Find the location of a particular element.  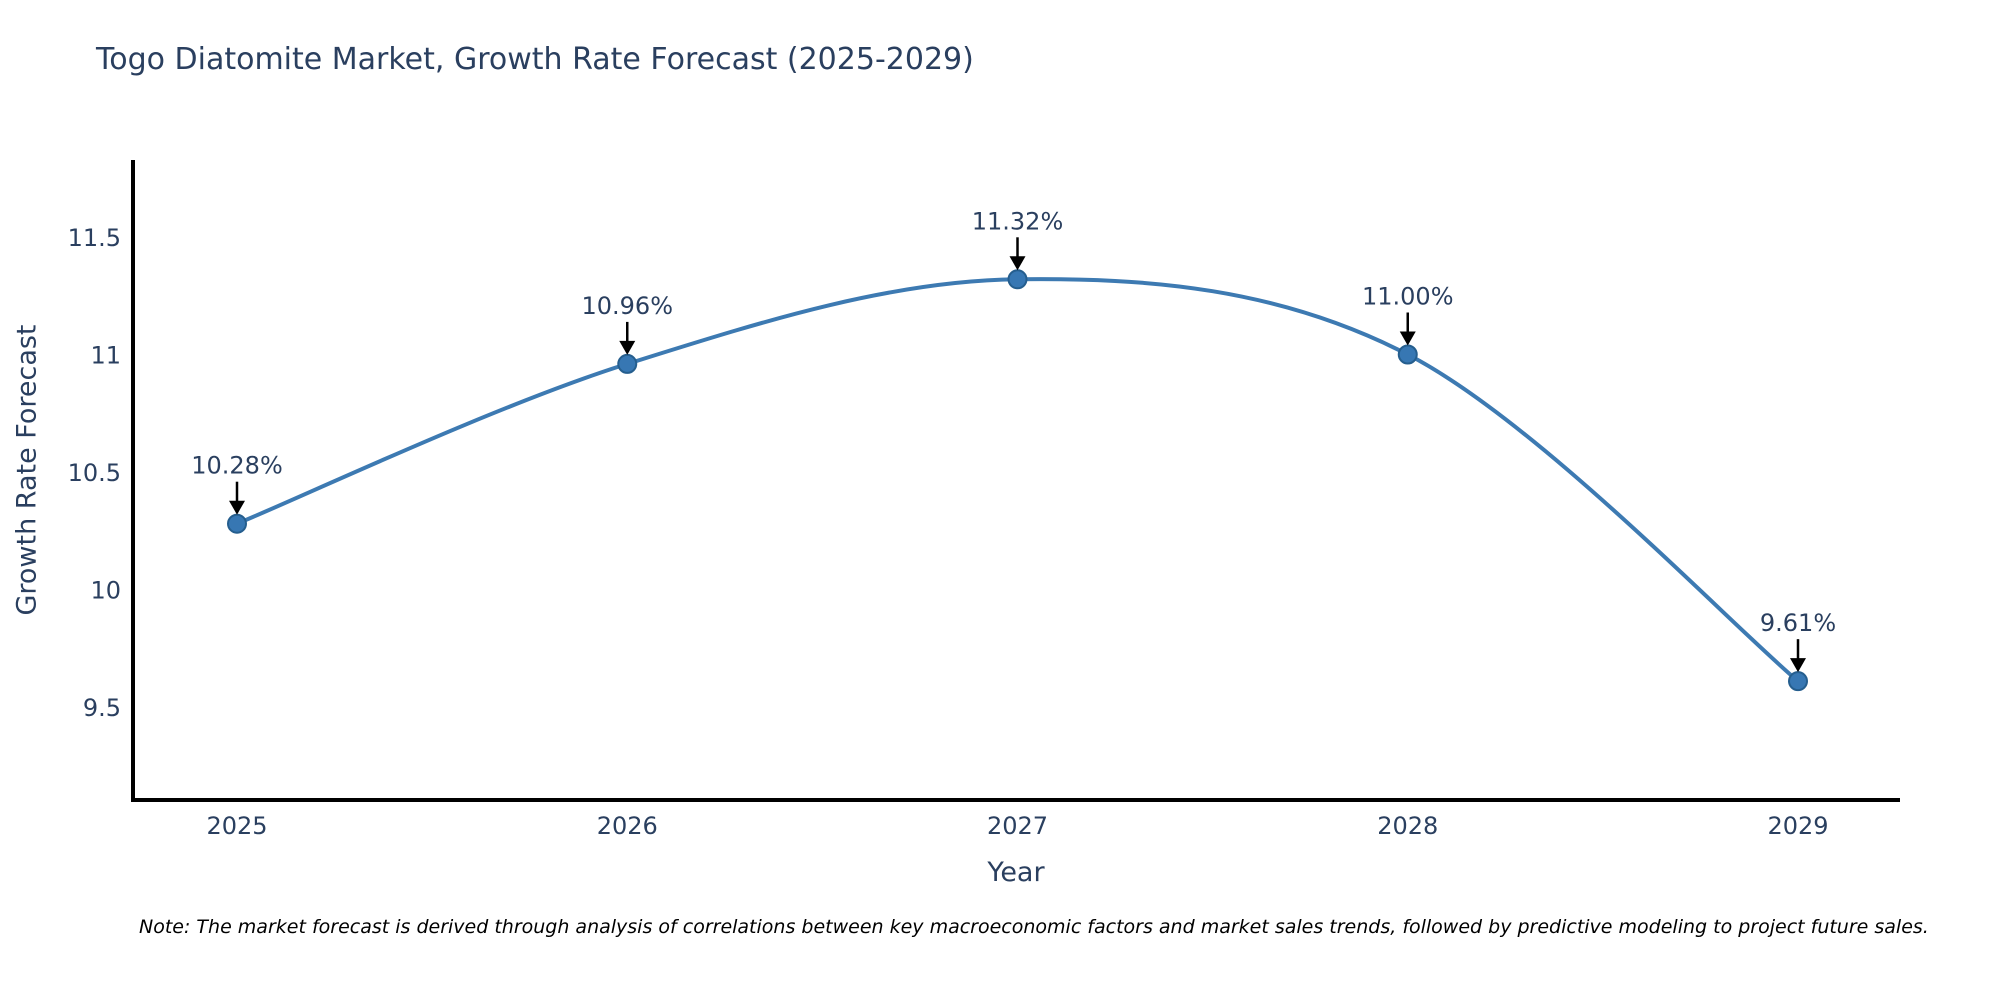

x-tick-label: 2028 is located at coordinates (1407, 826).